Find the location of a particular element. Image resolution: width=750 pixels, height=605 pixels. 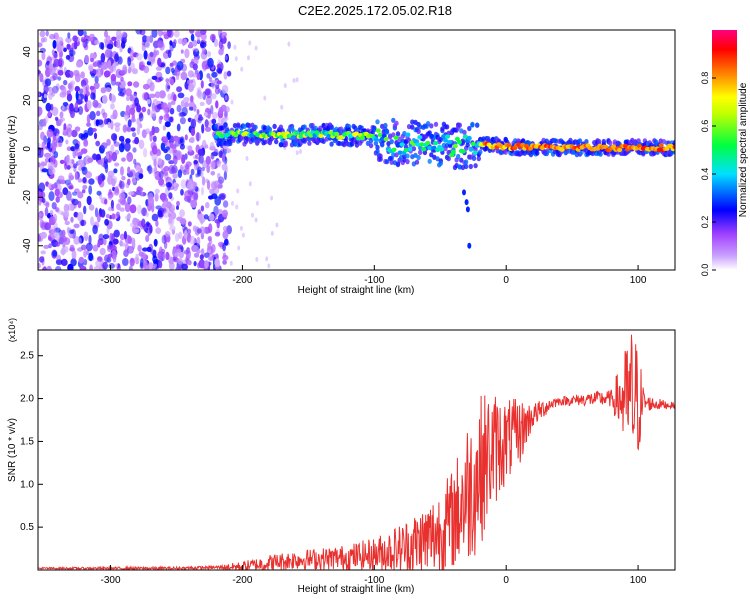

y-tick-label: -20 is located at coordinates (27, 197).